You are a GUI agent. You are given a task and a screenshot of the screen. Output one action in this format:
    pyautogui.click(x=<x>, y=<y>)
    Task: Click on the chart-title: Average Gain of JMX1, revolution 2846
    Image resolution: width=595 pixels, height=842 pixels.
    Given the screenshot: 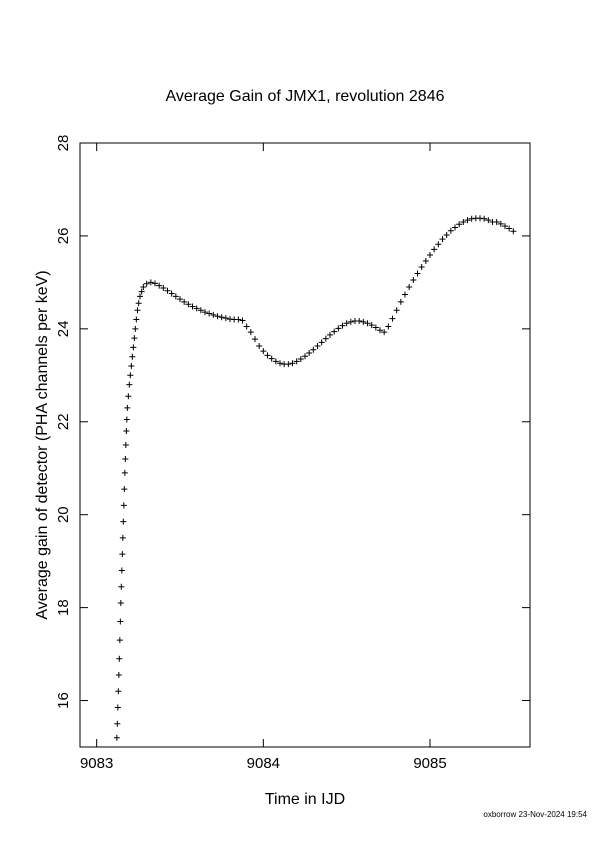 What is the action you would take?
    pyautogui.click(x=305, y=96)
    